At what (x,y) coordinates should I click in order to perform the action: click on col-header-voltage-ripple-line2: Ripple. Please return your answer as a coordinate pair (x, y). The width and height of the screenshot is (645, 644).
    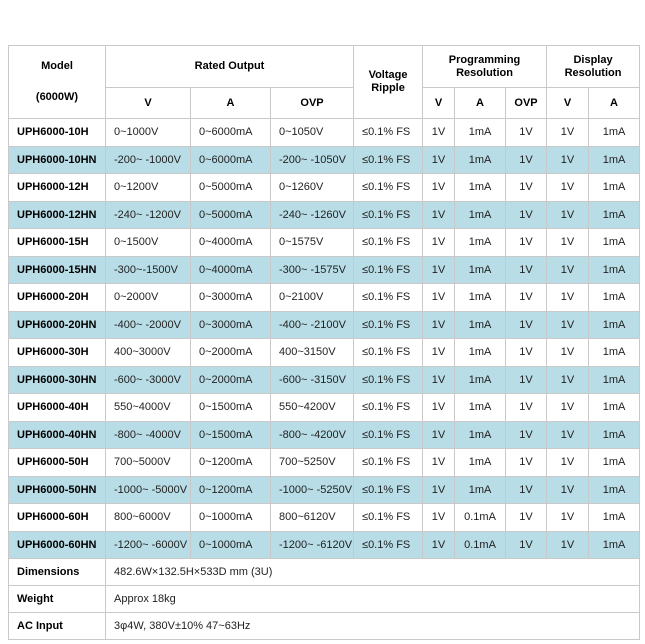
    Looking at the image, I should click on (388, 88).